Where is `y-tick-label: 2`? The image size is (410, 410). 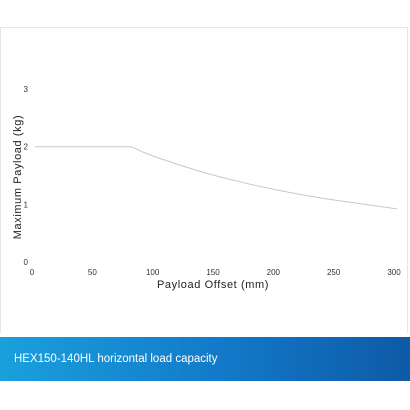 y-tick-label: 2 is located at coordinates (26, 147).